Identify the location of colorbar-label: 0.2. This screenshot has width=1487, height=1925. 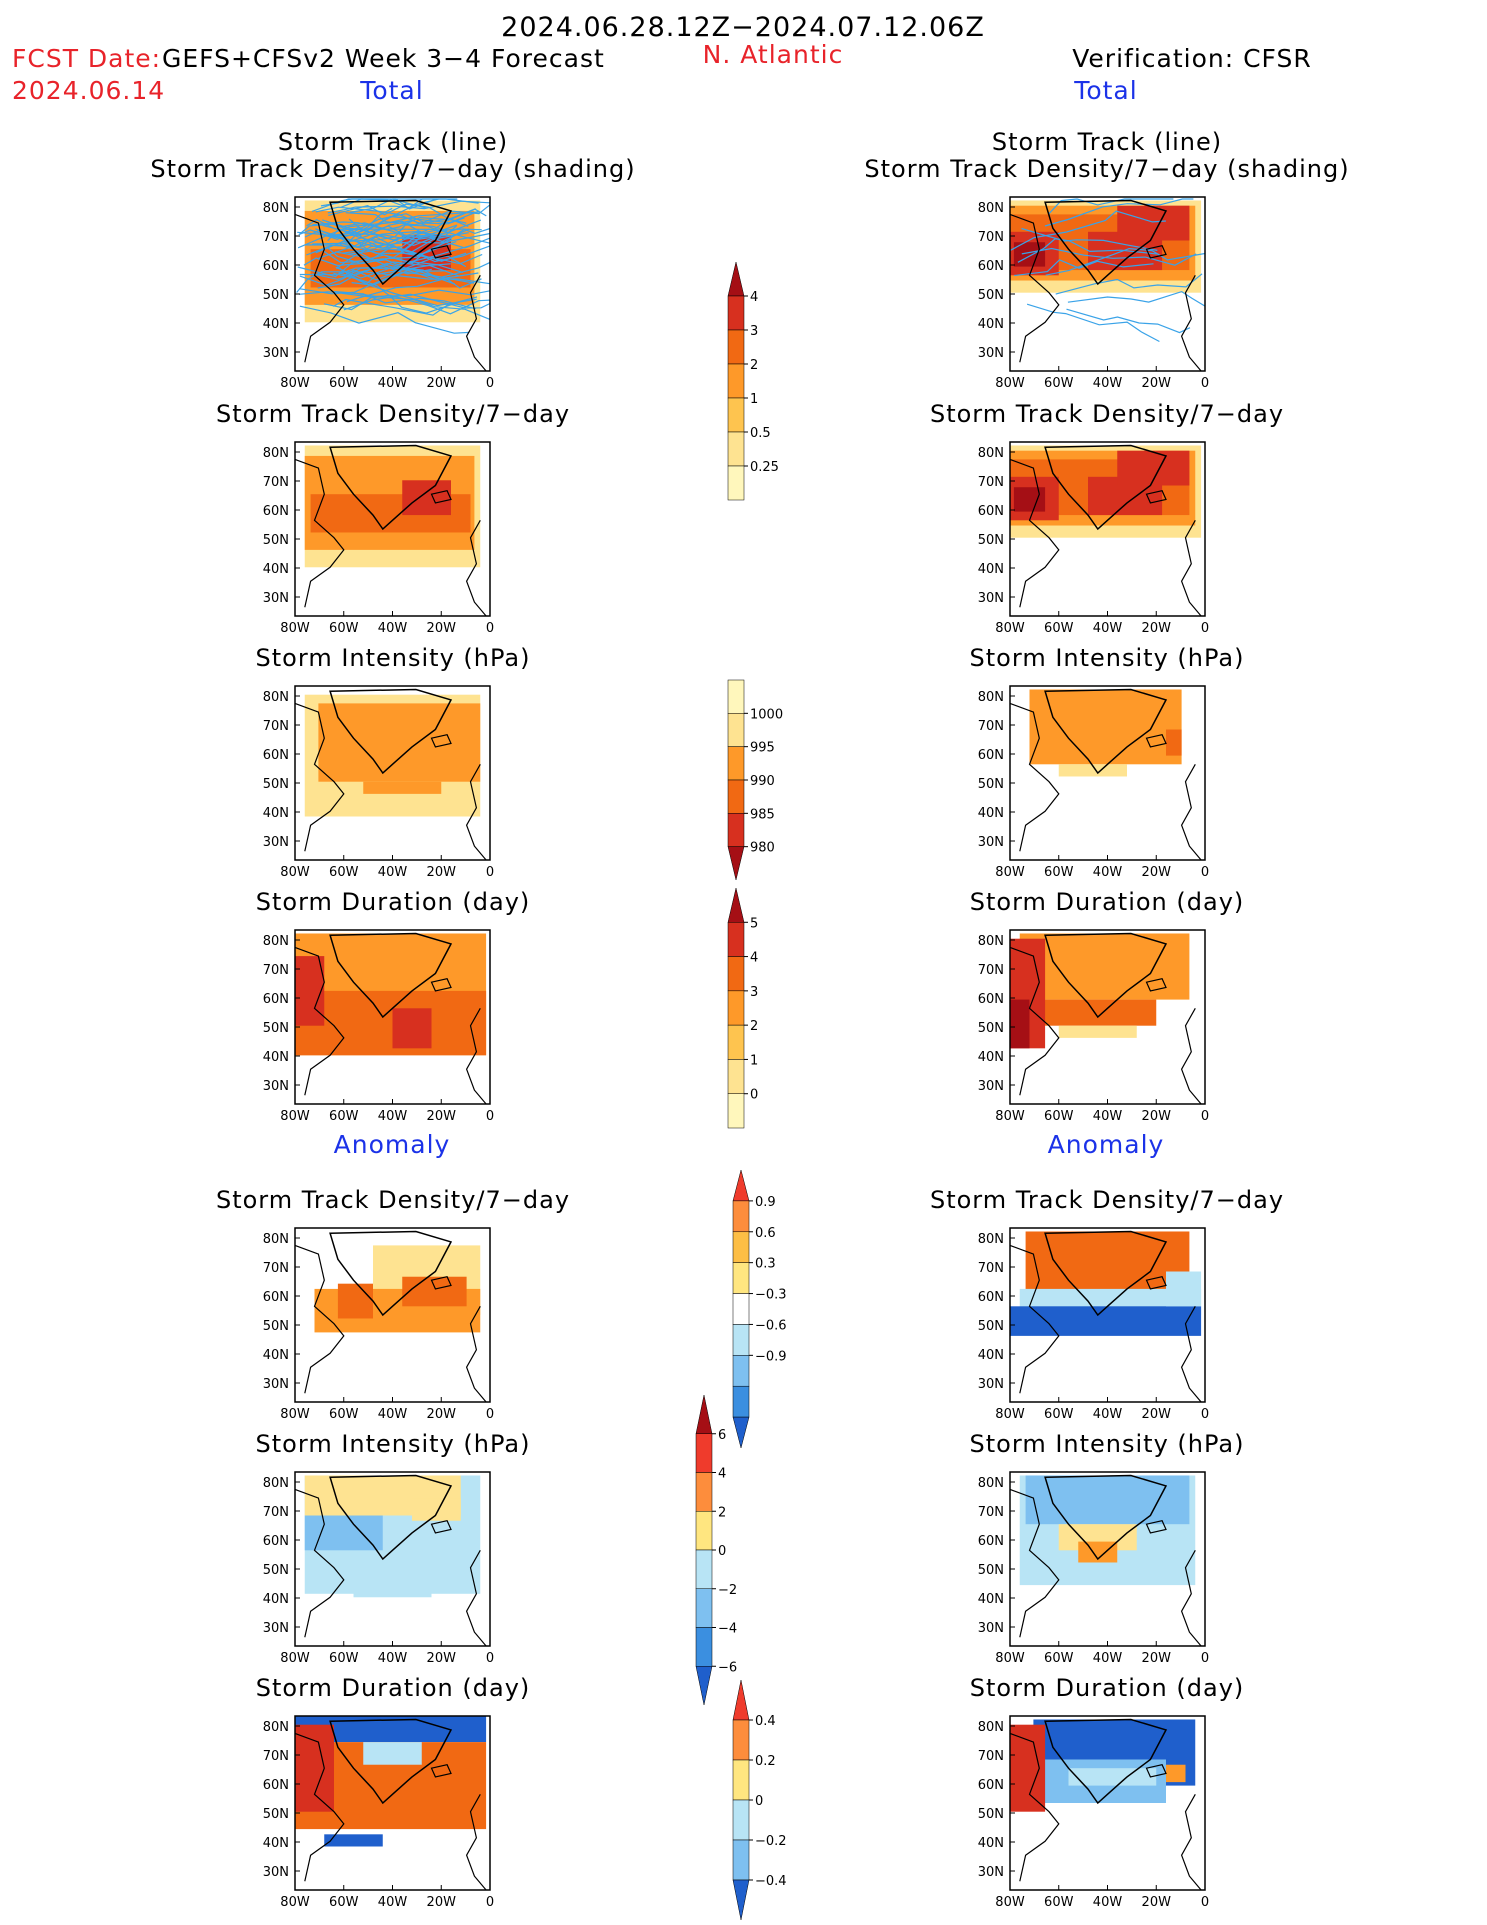
(765, 1761).